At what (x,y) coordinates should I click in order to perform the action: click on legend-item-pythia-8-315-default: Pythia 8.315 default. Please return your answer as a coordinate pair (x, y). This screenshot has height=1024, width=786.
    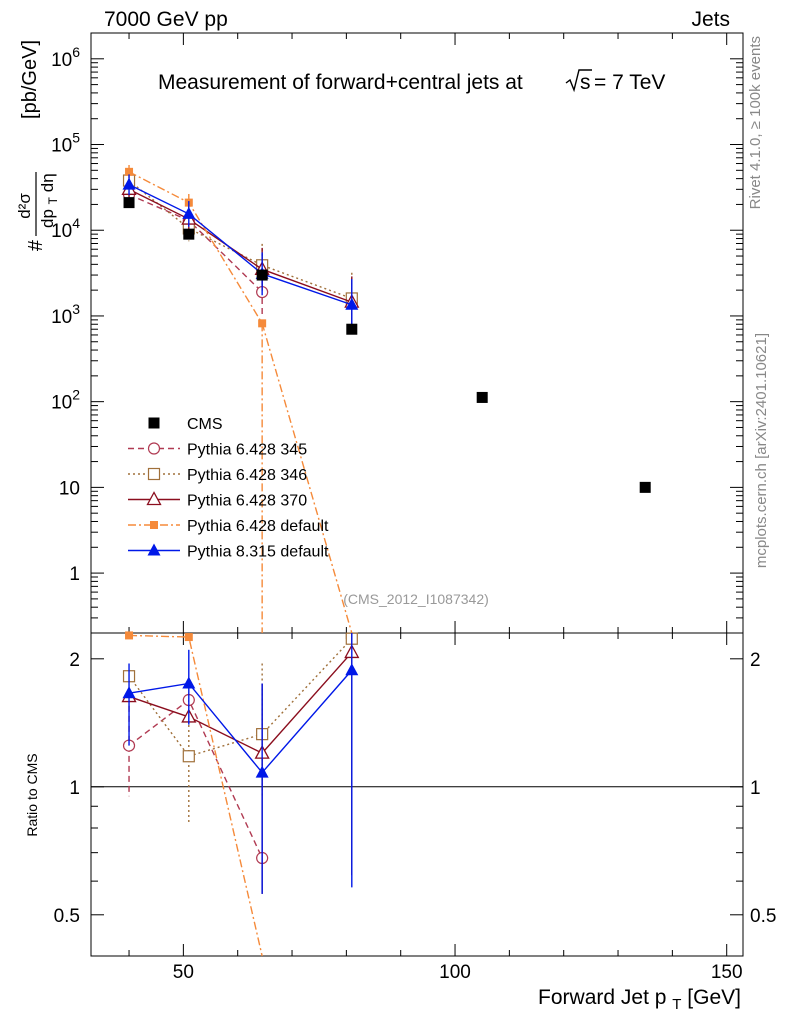
    Looking at the image, I should click on (228, 552).